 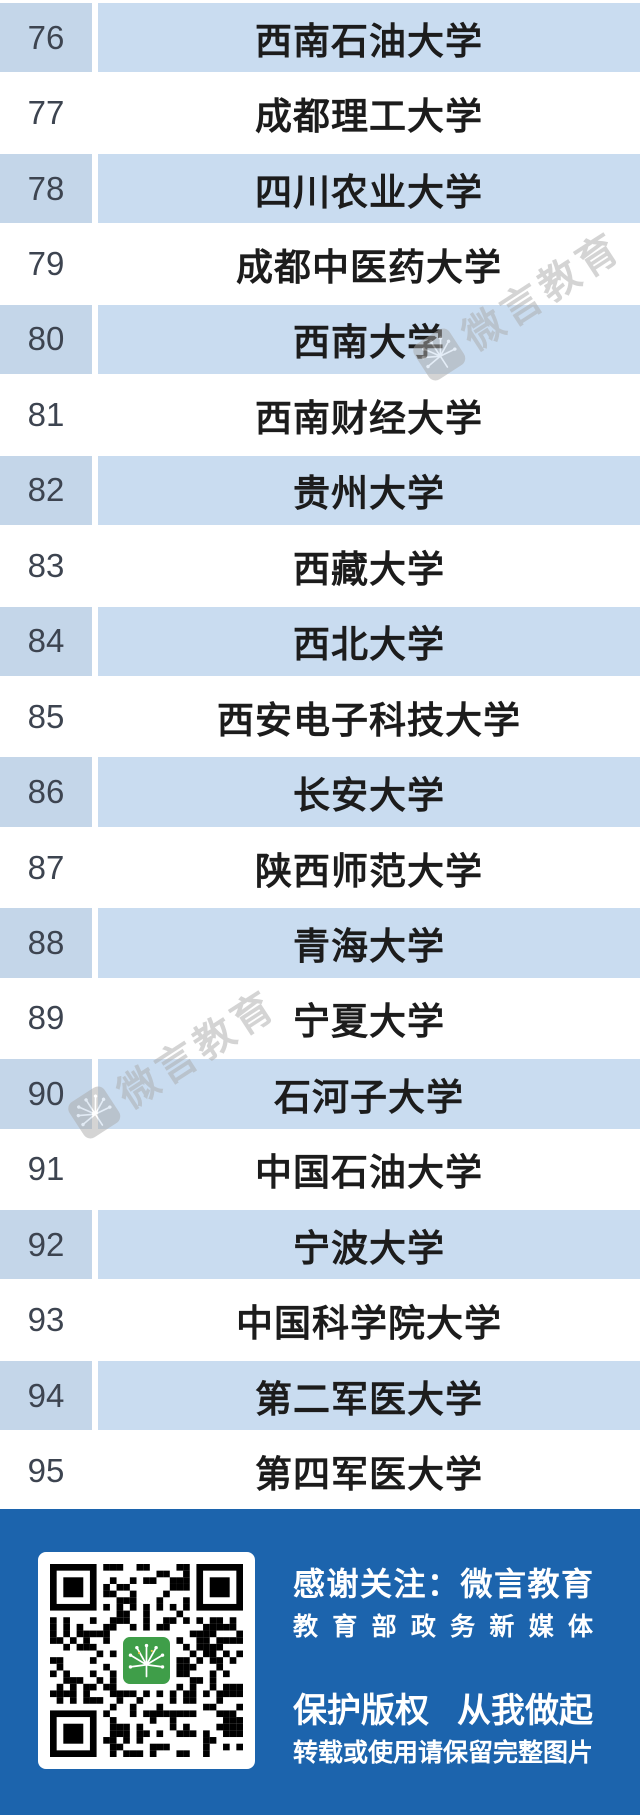 I want to click on university-cell: 西南财经大学, so click(x=369, y=418).